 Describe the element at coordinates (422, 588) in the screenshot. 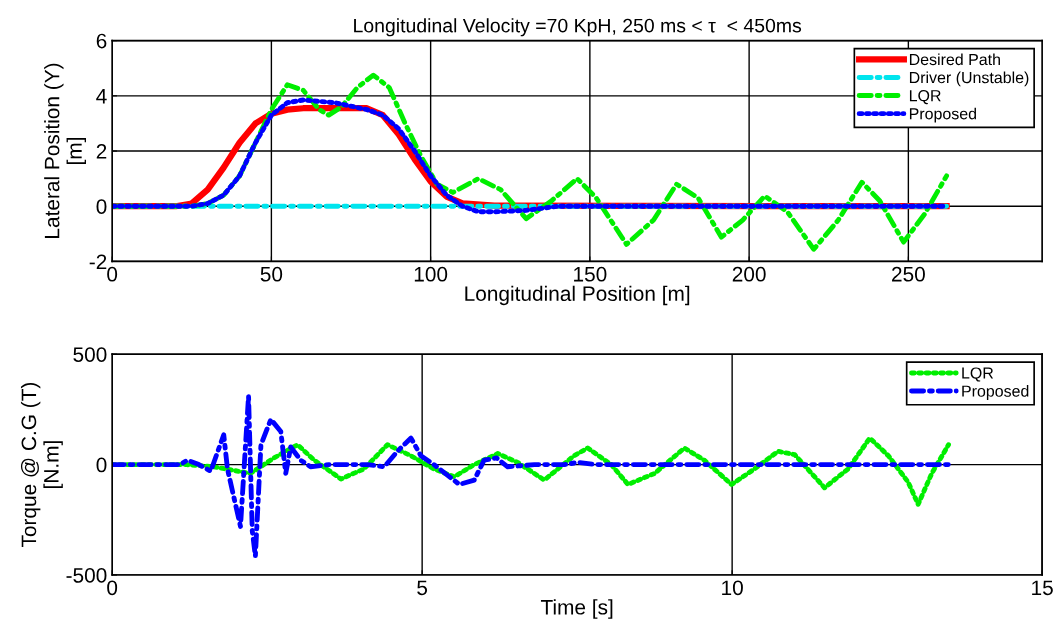

I see `x-tick-label: 5` at that location.